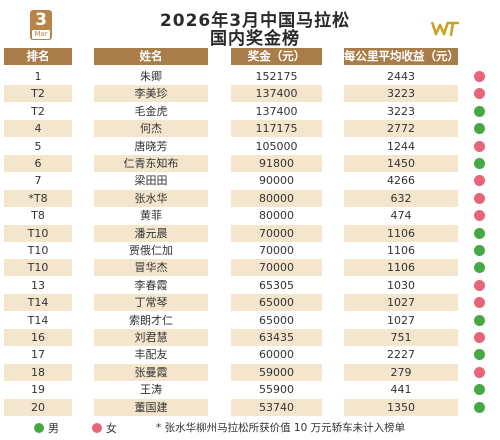 The image size is (500, 440). What do you see at coordinates (151, 94) in the screenshot?
I see `name-cell: 李美珍` at bounding box center [151, 94].